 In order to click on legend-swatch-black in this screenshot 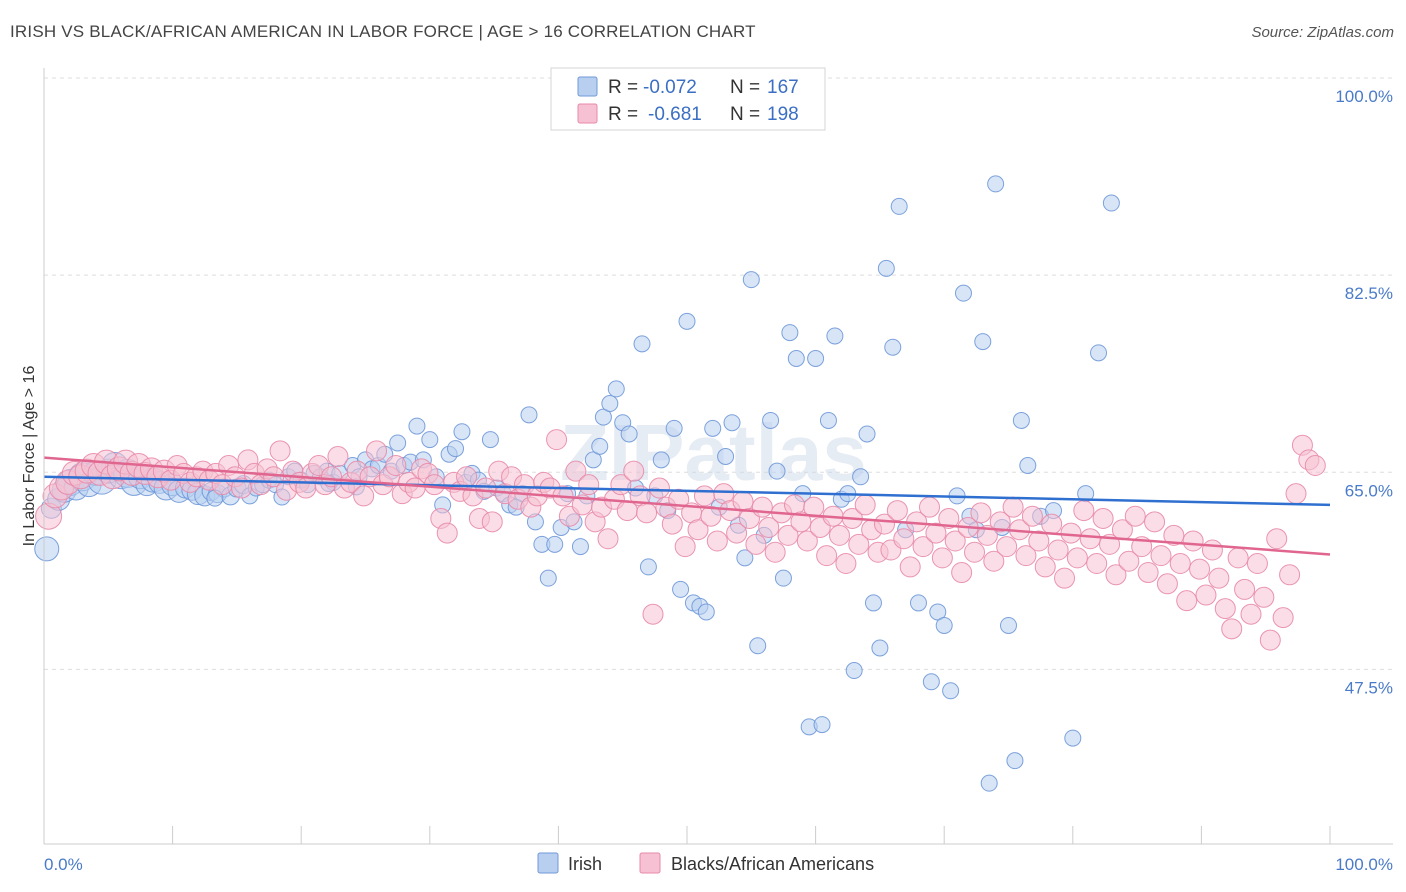, I will do `click(587, 113)`.